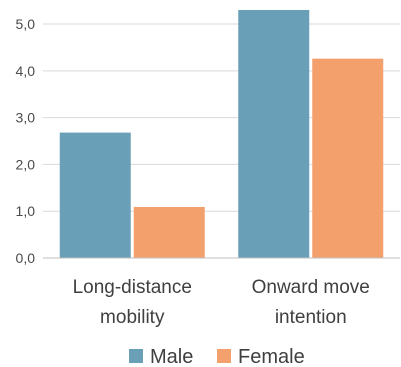  I want to click on y-tick-label: 2,0, so click(26, 164).